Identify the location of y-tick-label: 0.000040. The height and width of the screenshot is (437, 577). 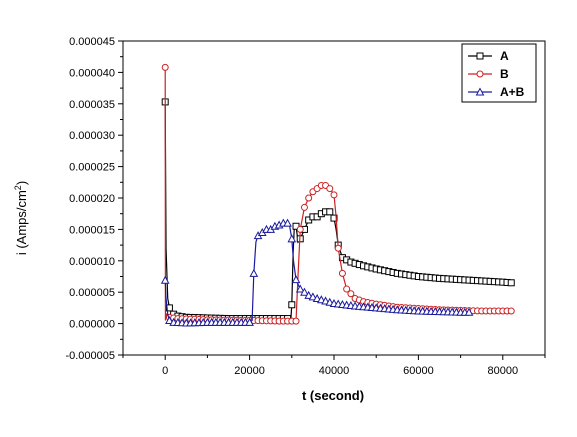
(92, 73).